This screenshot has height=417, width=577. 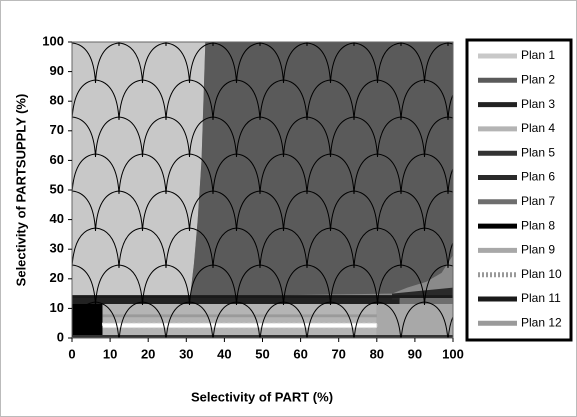 What do you see at coordinates (538, 79) in the screenshot?
I see `legend-label: Plan 2` at bounding box center [538, 79].